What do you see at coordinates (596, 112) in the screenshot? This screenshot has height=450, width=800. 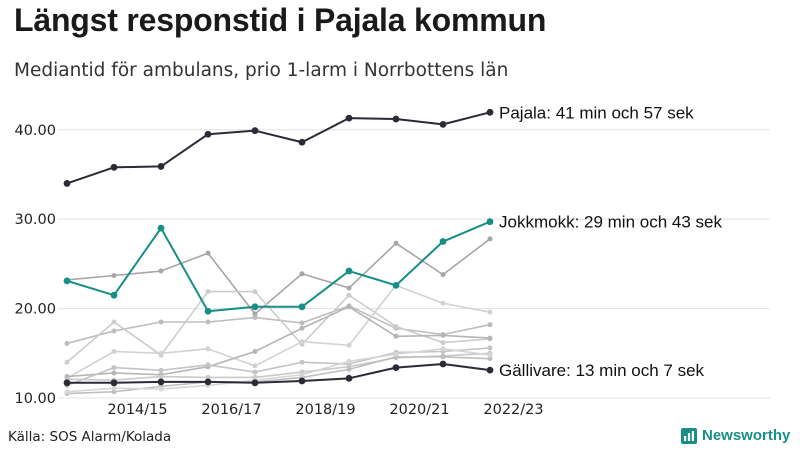 I see `annotation-pajala: Pajala: 41 min och 57 sek` at bounding box center [596, 112].